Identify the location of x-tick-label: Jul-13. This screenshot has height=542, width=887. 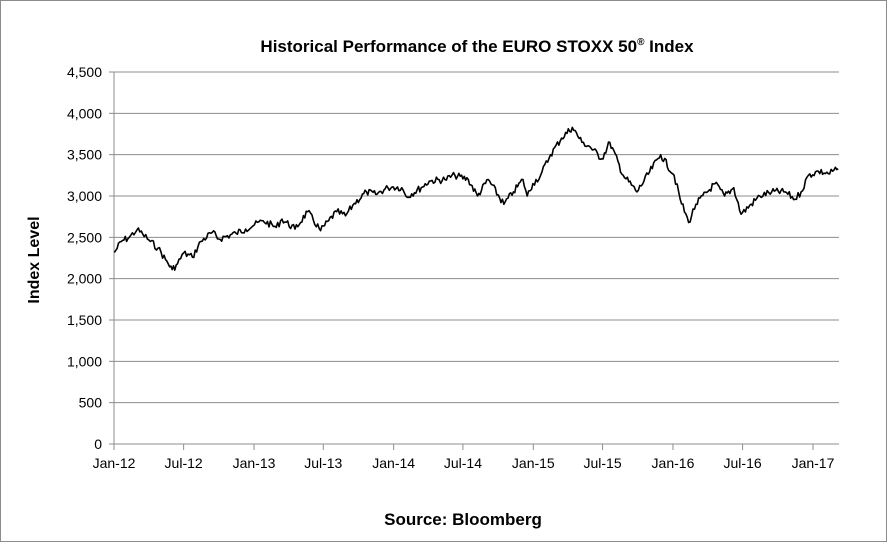
(323, 463).